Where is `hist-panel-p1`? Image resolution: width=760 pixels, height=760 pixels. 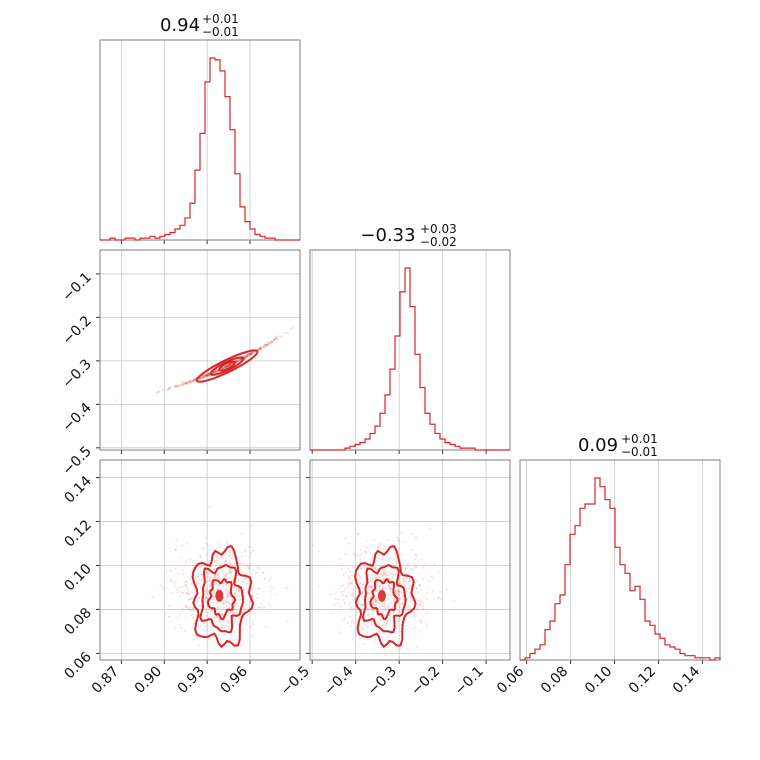 hist-panel-p1 is located at coordinates (200, 141).